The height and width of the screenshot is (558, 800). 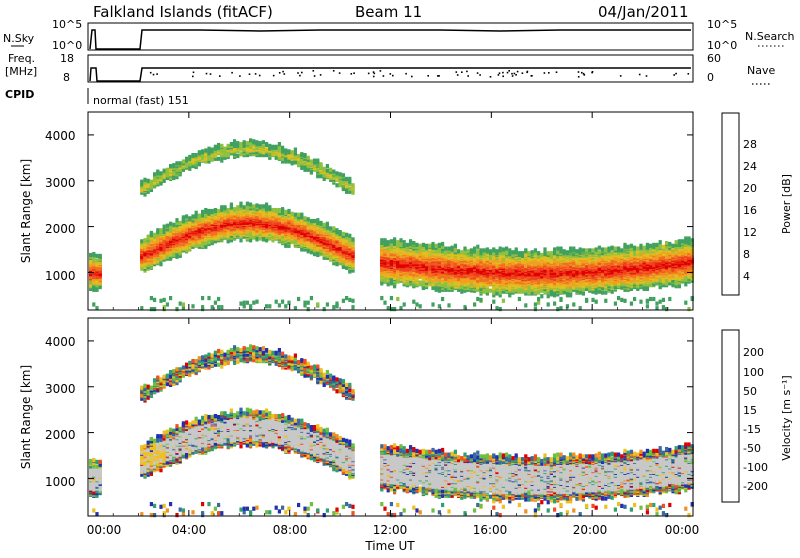 I want to click on nsearch-label: N.Search, so click(x=770, y=36).